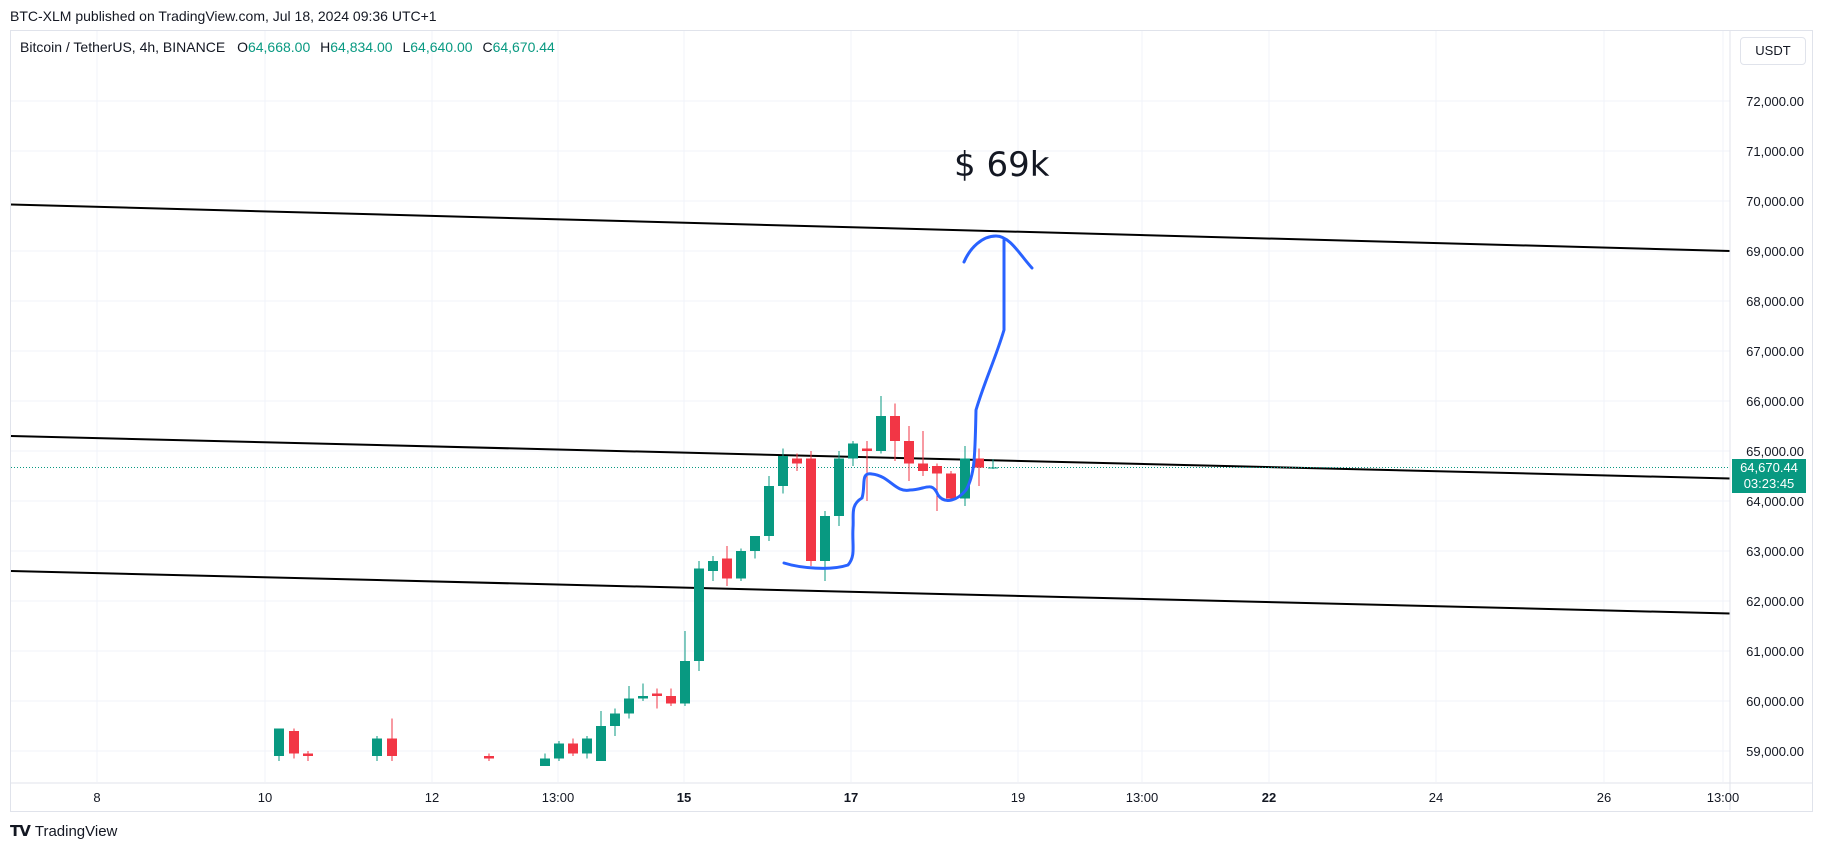 Image resolution: width=1824 pixels, height=852 pixels. What do you see at coordinates (916, 797) in the screenshot?
I see `time-axis: 8 10 12 13:00 15 17 19 13:00 22 24 26 13:00` at bounding box center [916, 797].